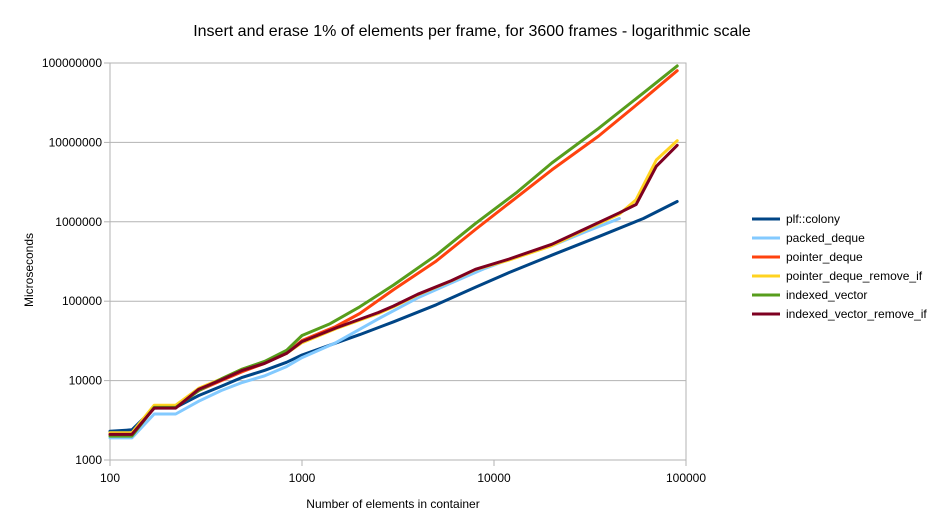  What do you see at coordinates (403, 472) in the screenshot?
I see `x-axis-ticks: 100 1000 10000 100000` at bounding box center [403, 472].